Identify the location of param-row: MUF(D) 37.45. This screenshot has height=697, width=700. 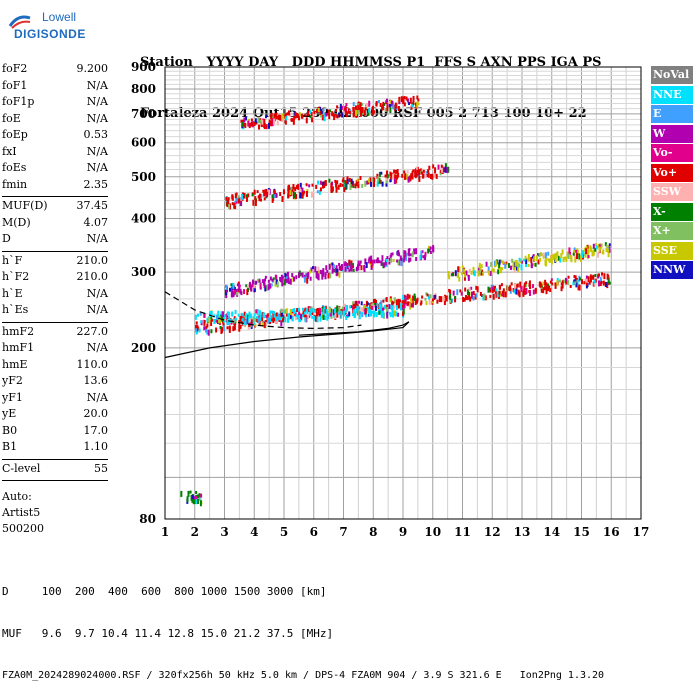
(55, 207).